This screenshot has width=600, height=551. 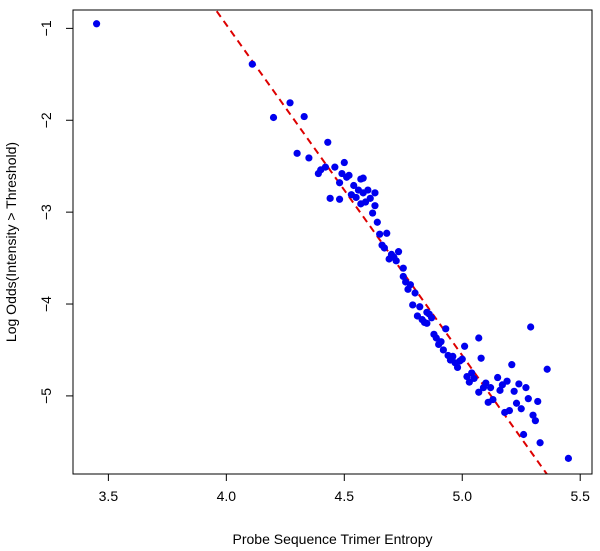 I want to click on y-axis-title: Log Odds(Intensity > Threshold), so click(x=11, y=242).